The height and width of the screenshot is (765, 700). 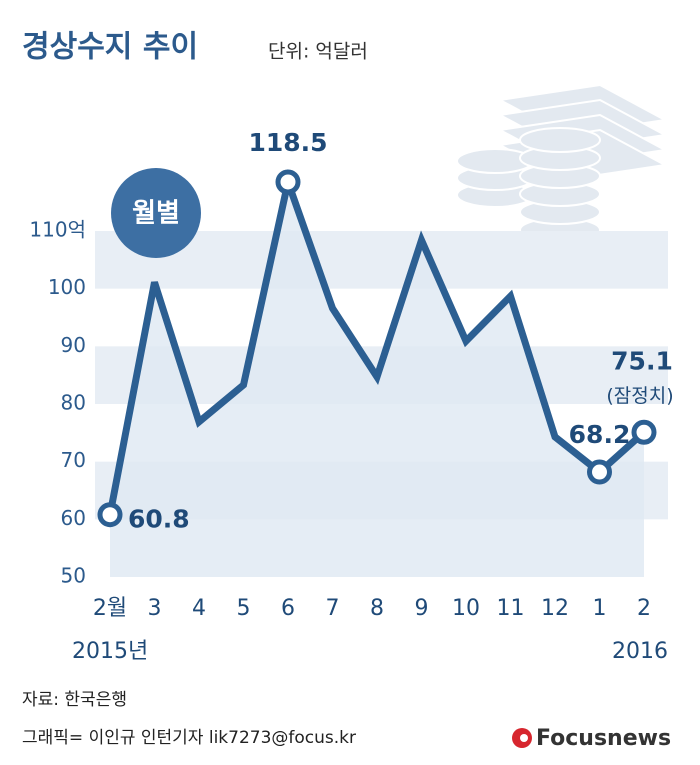 What do you see at coordinates (603, 738) in the screenshot?
I see `logo: Focusnews` at bounding box center [603, 738].